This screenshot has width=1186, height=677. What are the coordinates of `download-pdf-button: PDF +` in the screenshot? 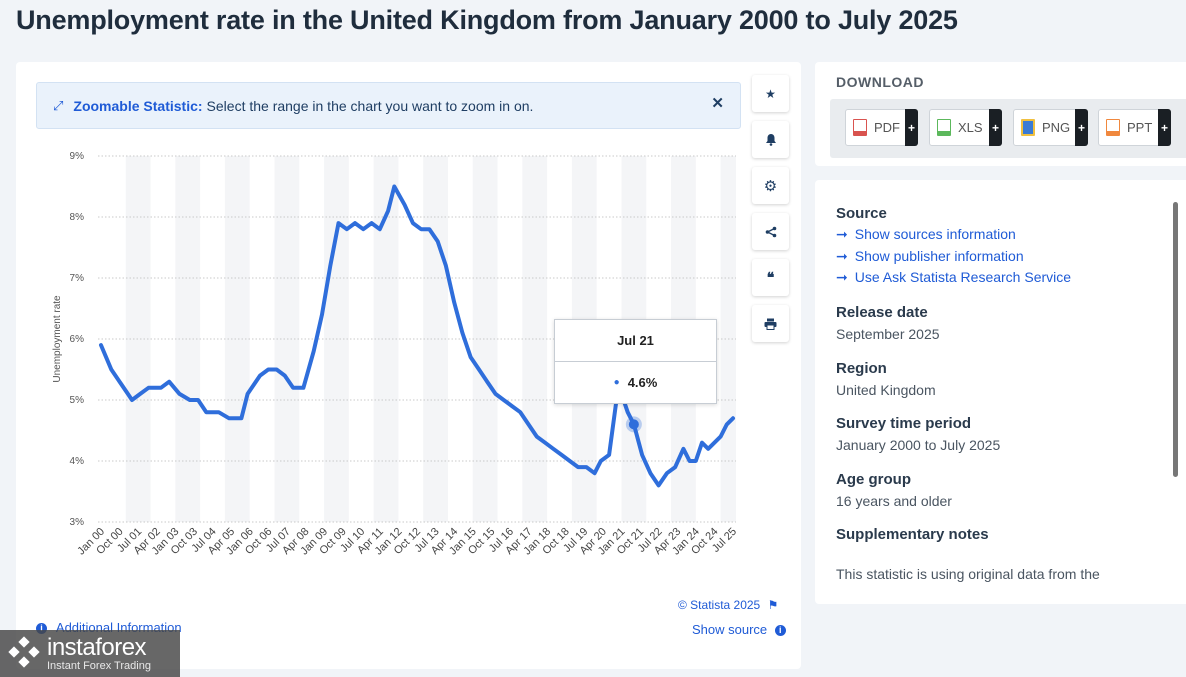 It's located at (881, 127).